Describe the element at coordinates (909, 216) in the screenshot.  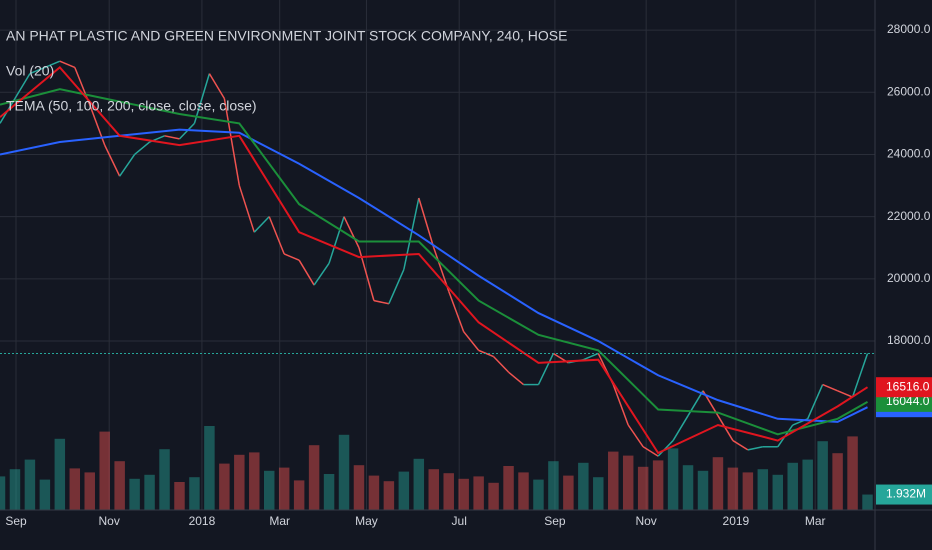
I see `y-tick-label: 22000.0` at that location.